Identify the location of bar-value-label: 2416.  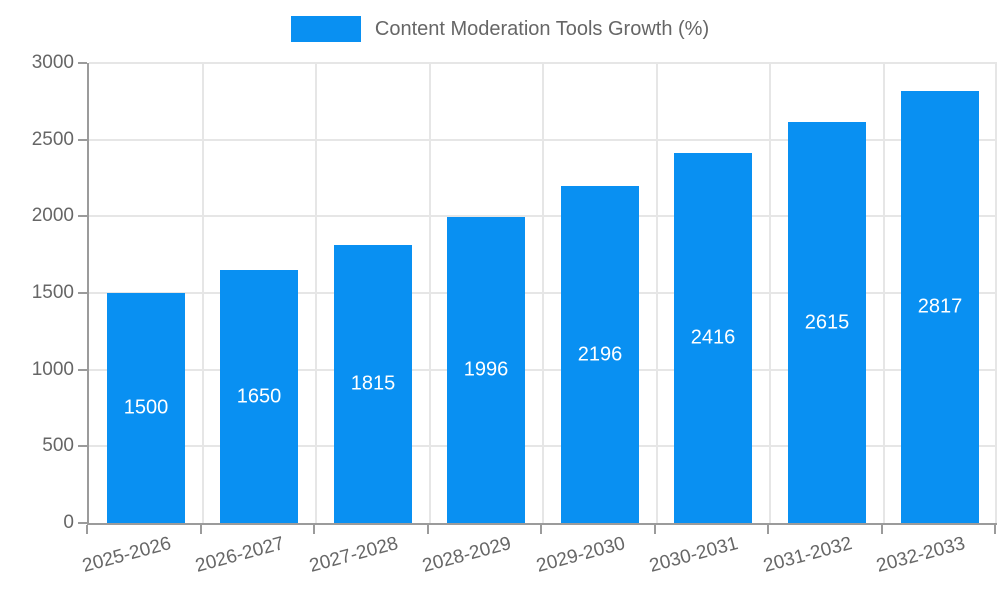
(713, 337).